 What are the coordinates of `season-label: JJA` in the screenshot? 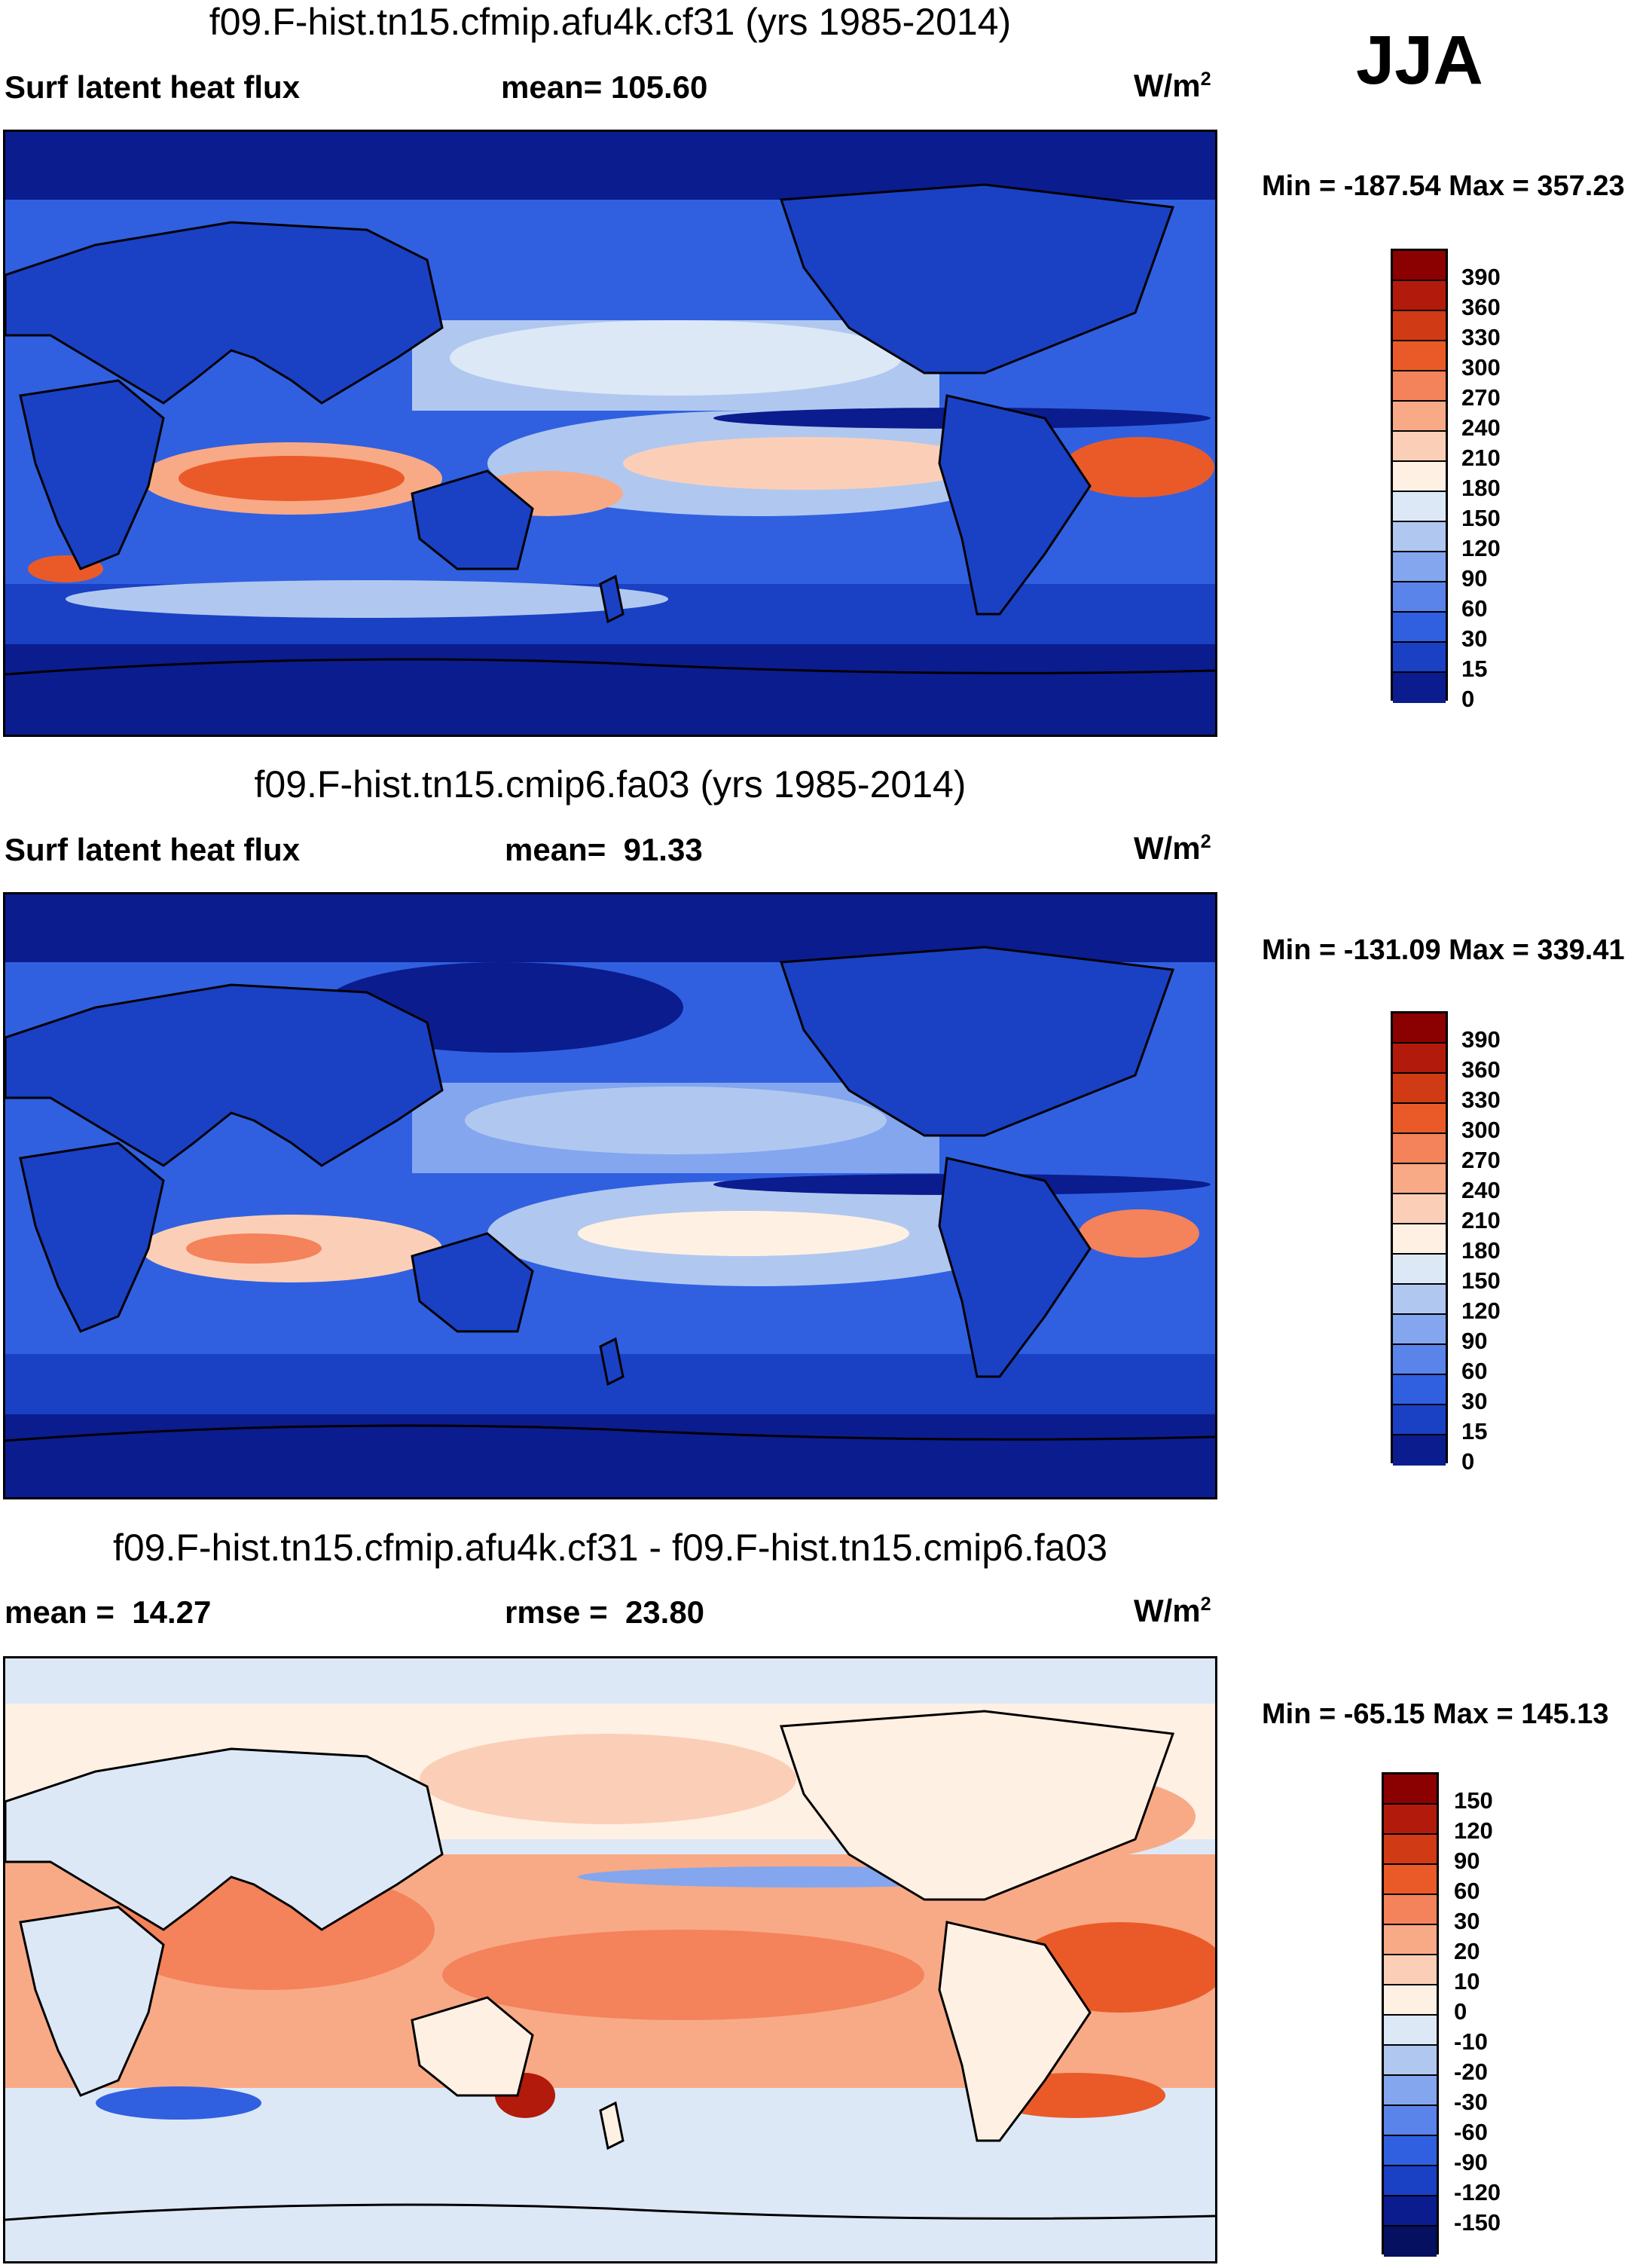 It's located at (1419, 60).